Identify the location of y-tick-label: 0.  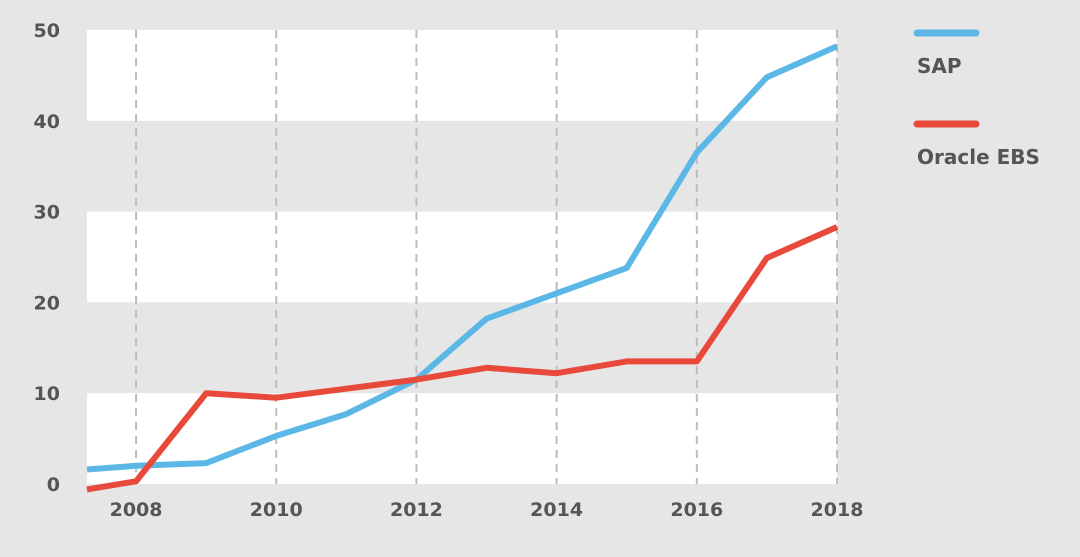
(53, 485).